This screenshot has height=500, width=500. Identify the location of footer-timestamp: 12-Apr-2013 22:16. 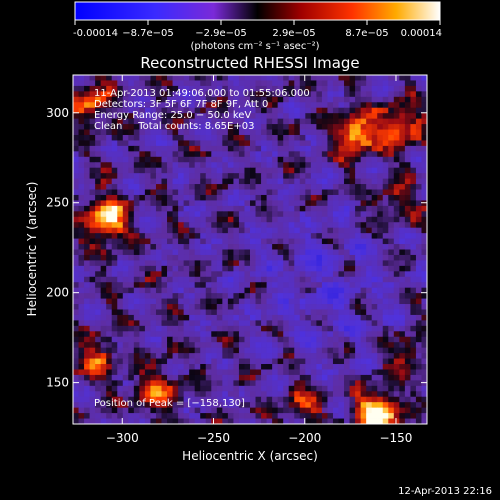
(445, 491).